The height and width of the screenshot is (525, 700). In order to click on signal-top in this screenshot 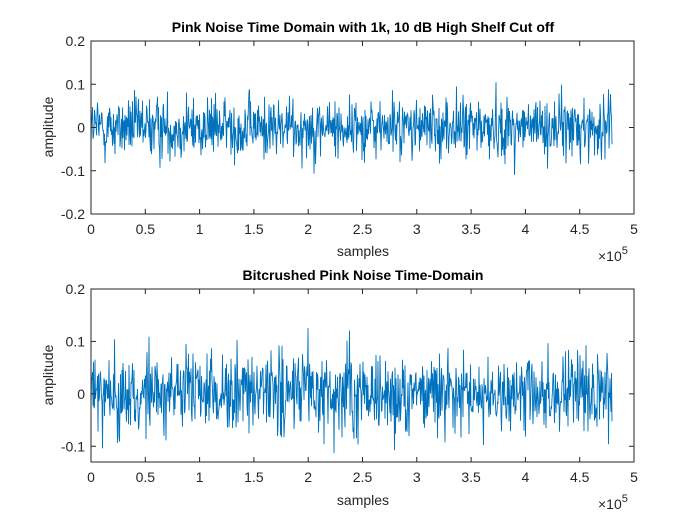, I will do `click(351, 128)`.